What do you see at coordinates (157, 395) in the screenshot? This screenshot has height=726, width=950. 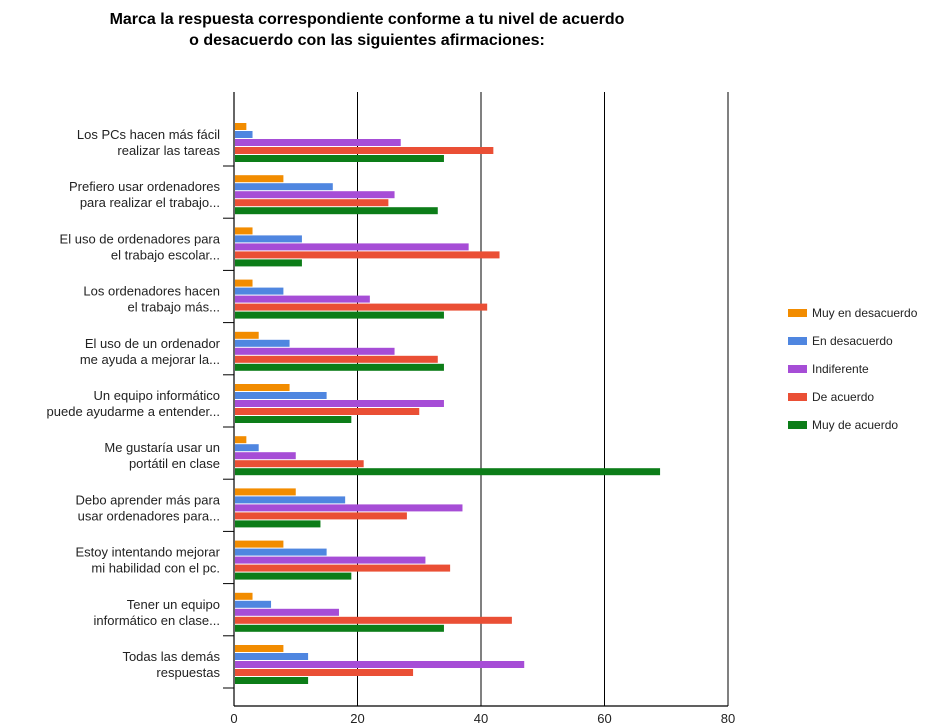 I see `category-label-6-line-1: Un equipo informático` at bounding box center [157, 395].